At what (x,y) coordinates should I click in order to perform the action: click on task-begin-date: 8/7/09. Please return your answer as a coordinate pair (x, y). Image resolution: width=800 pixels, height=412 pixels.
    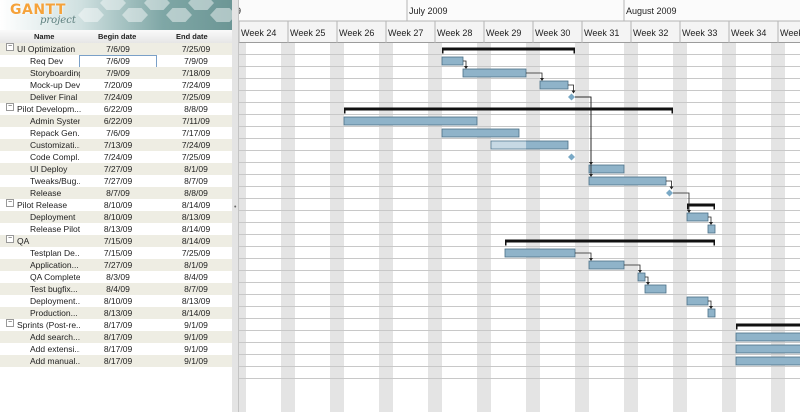
    Looking at the image, I should click on (118, 193).